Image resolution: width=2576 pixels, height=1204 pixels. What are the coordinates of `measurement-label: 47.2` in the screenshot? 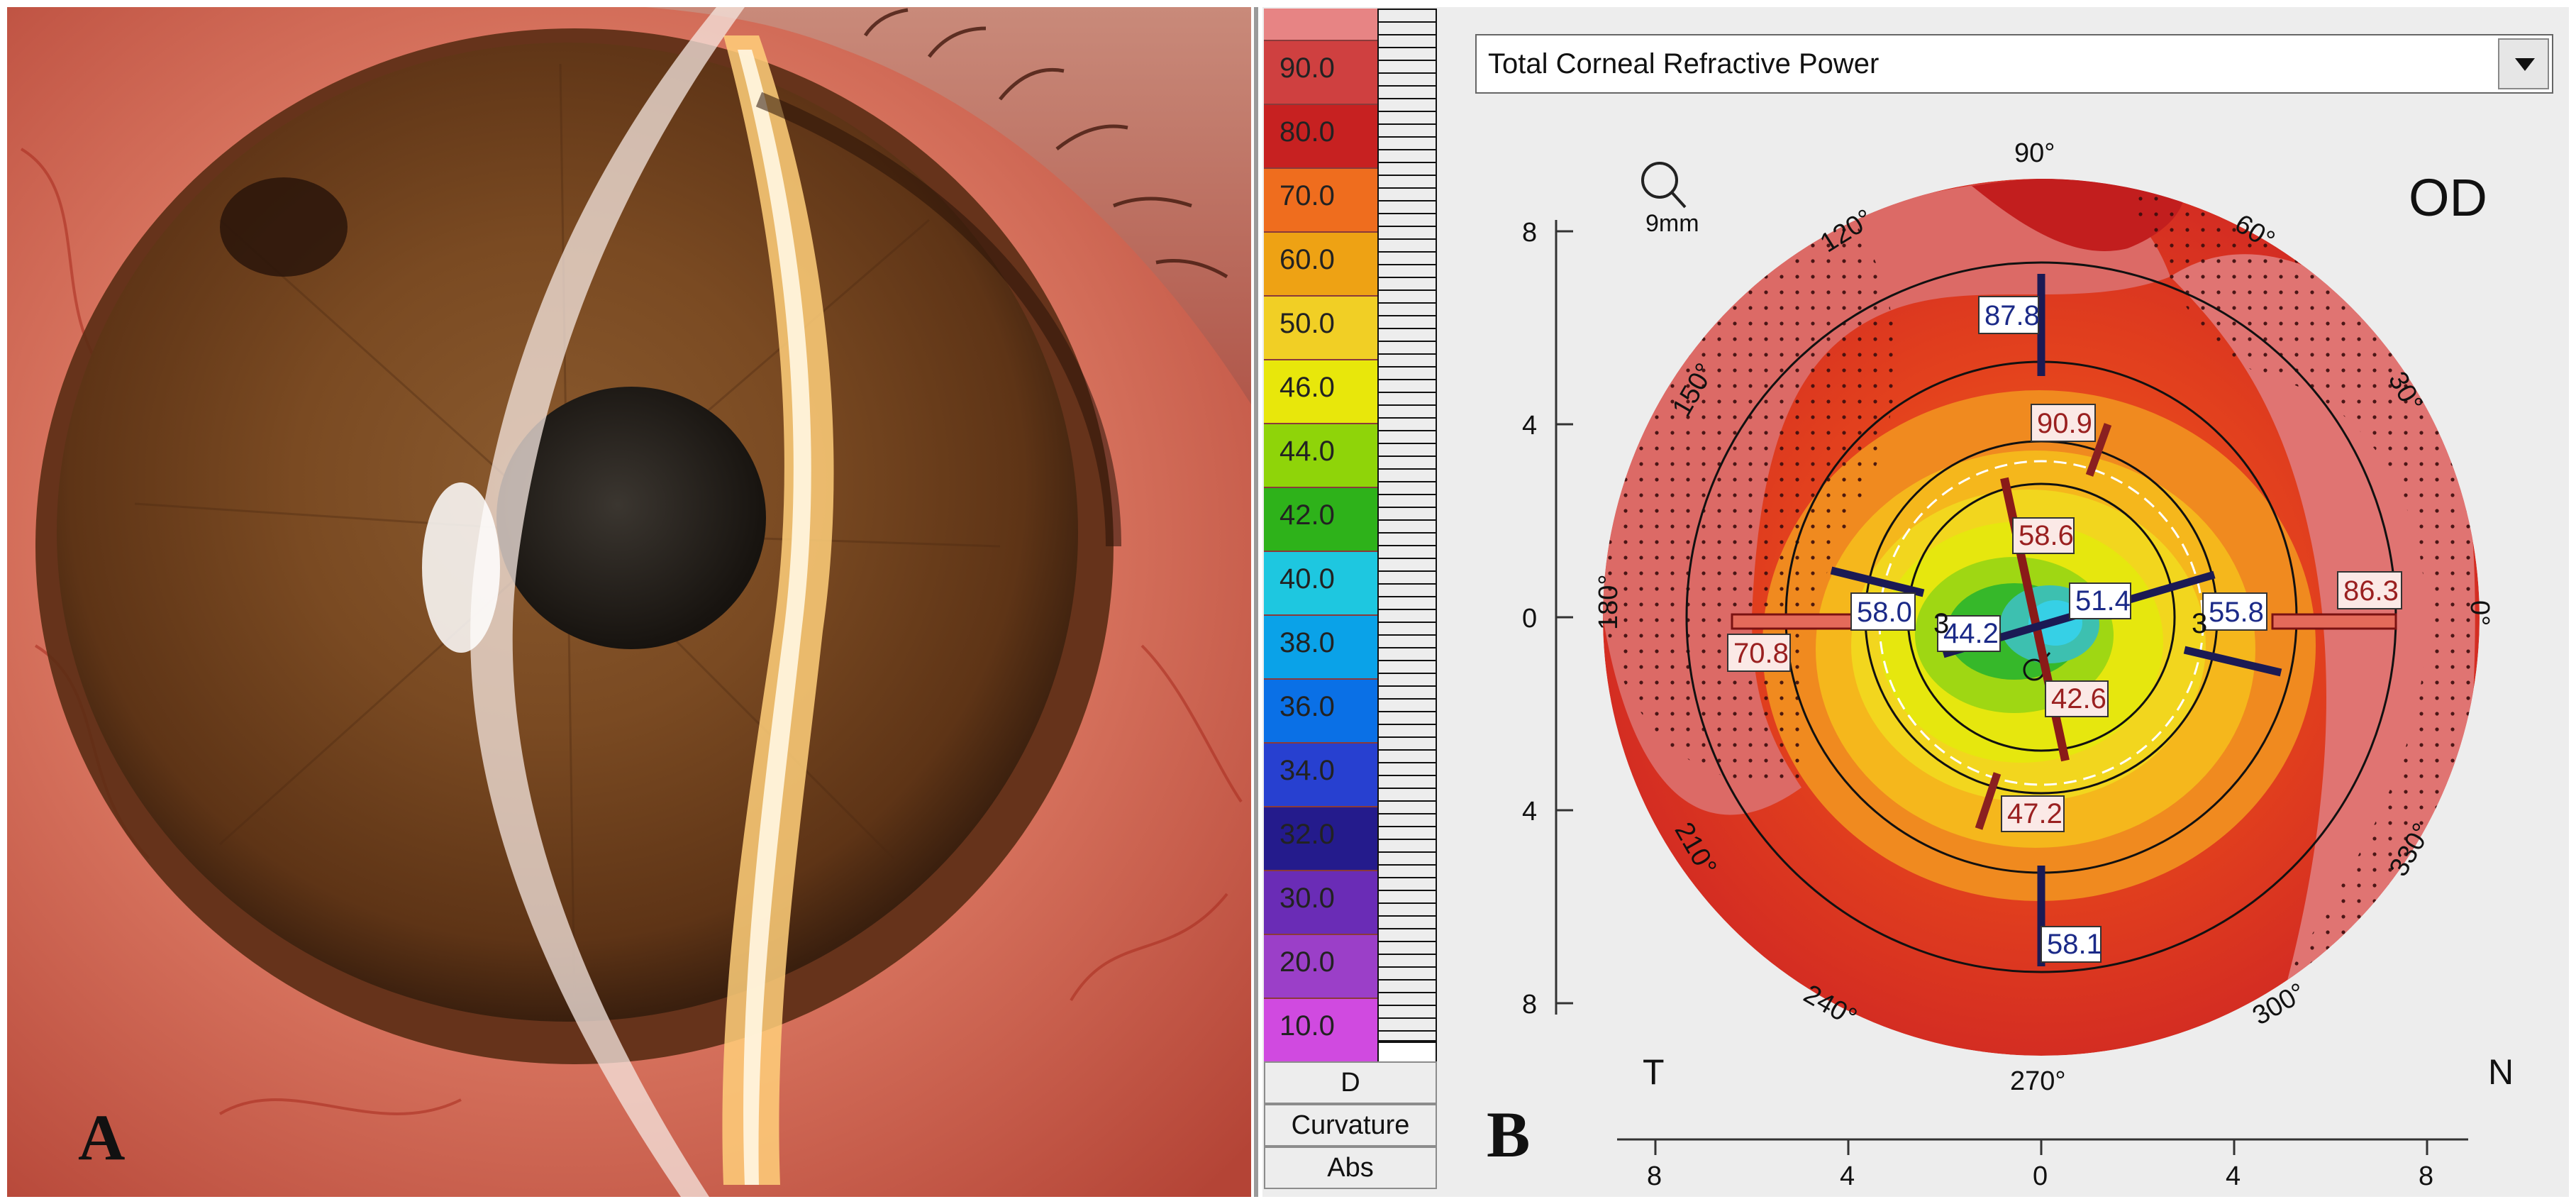 It's located at (2035, 813).